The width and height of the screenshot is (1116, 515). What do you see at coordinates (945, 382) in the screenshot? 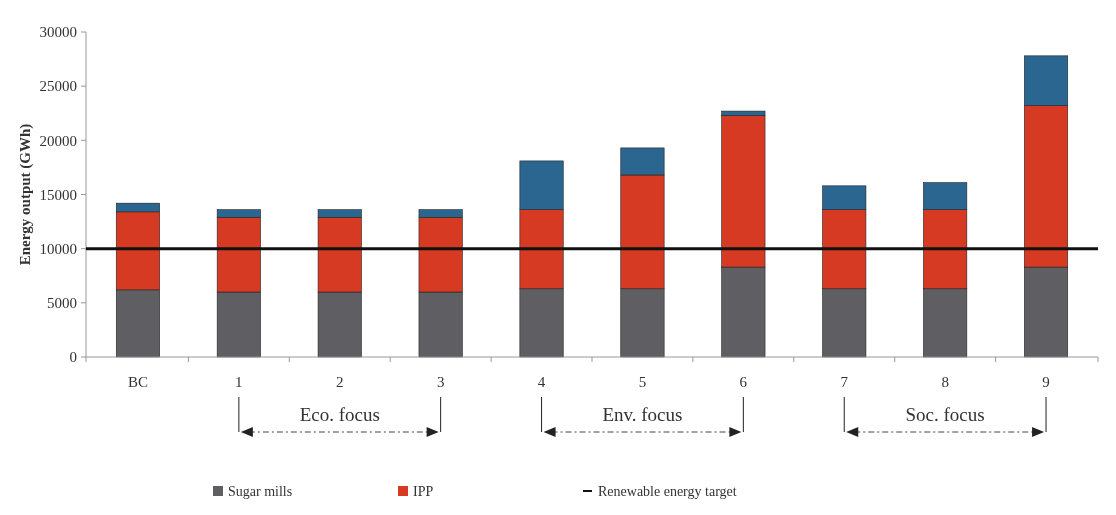
I see `x-tick-label: 8` at bounding box center [945, 382].